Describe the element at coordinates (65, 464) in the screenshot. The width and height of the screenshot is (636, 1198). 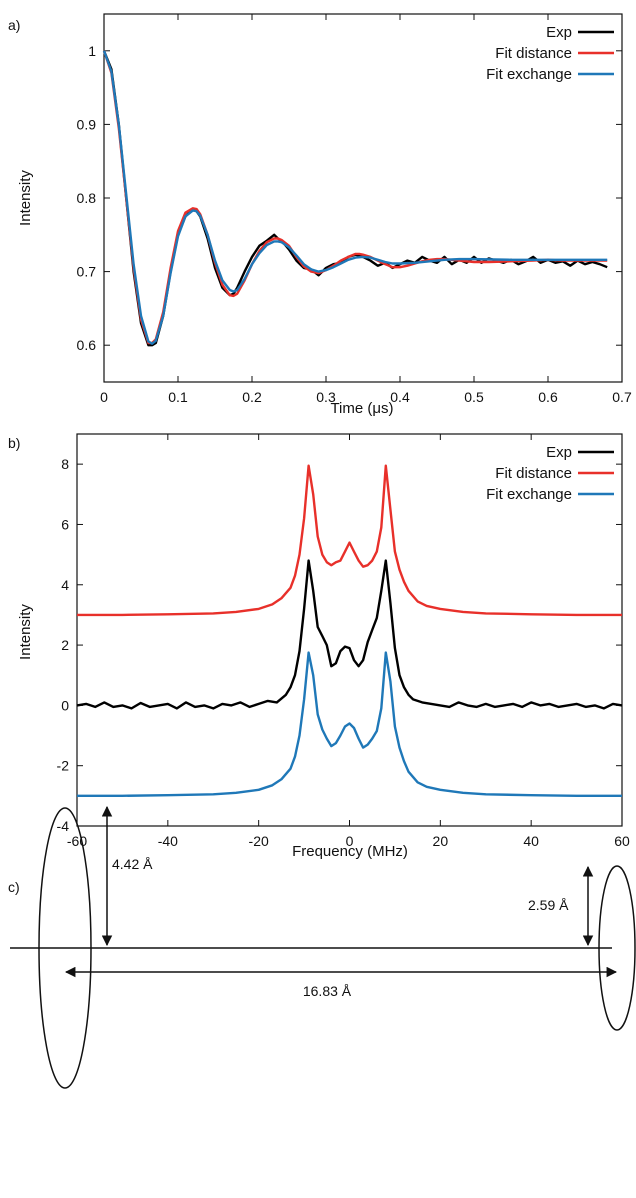
I see `y-tick-label: 8` at that location.